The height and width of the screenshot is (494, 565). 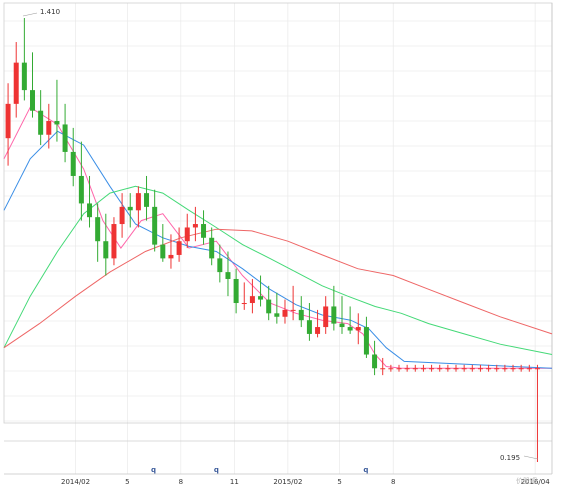 I want to click on min-price-leader, so click(x=531, y=457).